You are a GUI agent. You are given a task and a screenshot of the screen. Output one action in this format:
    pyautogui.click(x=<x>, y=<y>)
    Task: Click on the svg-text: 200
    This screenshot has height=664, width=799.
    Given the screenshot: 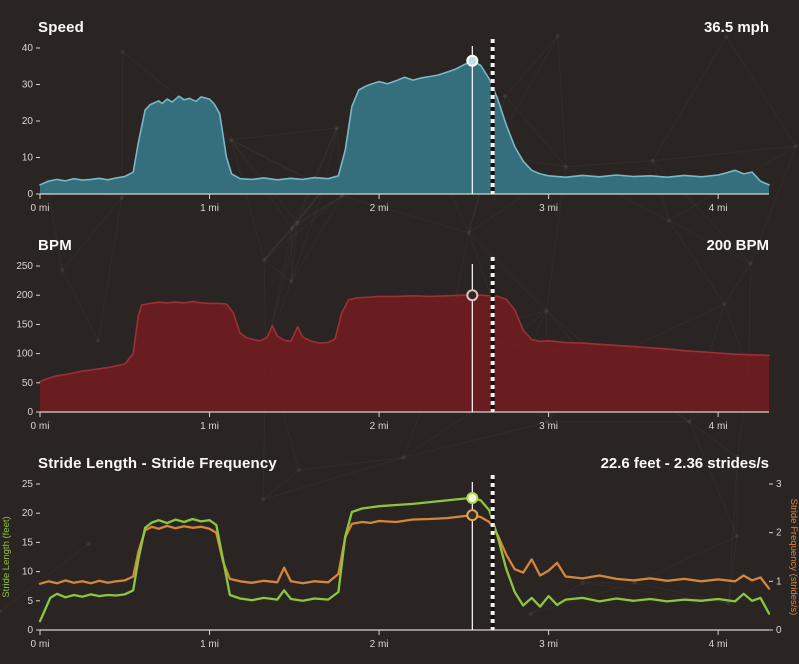 What is the action you would take?
    pyautogui.click(x=24, y=295)
    